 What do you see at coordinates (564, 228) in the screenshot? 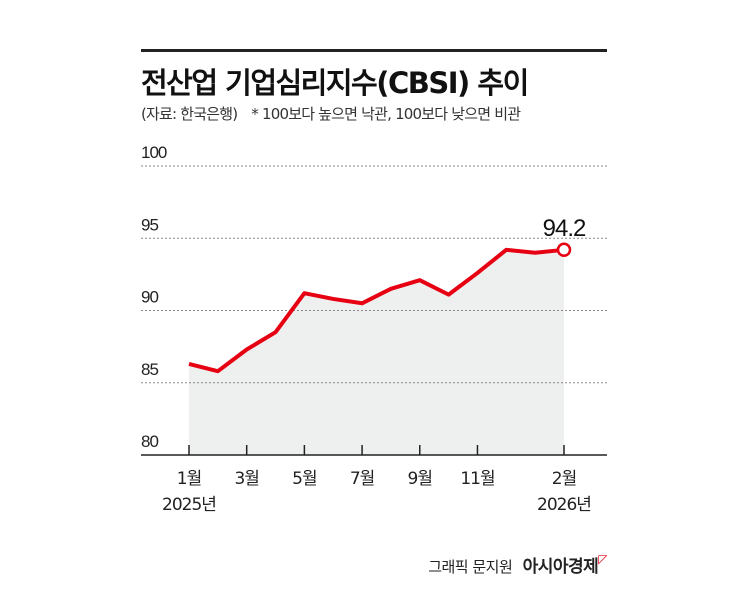
I see `value-annotation: 94.2` at bounding box center [564, 228].